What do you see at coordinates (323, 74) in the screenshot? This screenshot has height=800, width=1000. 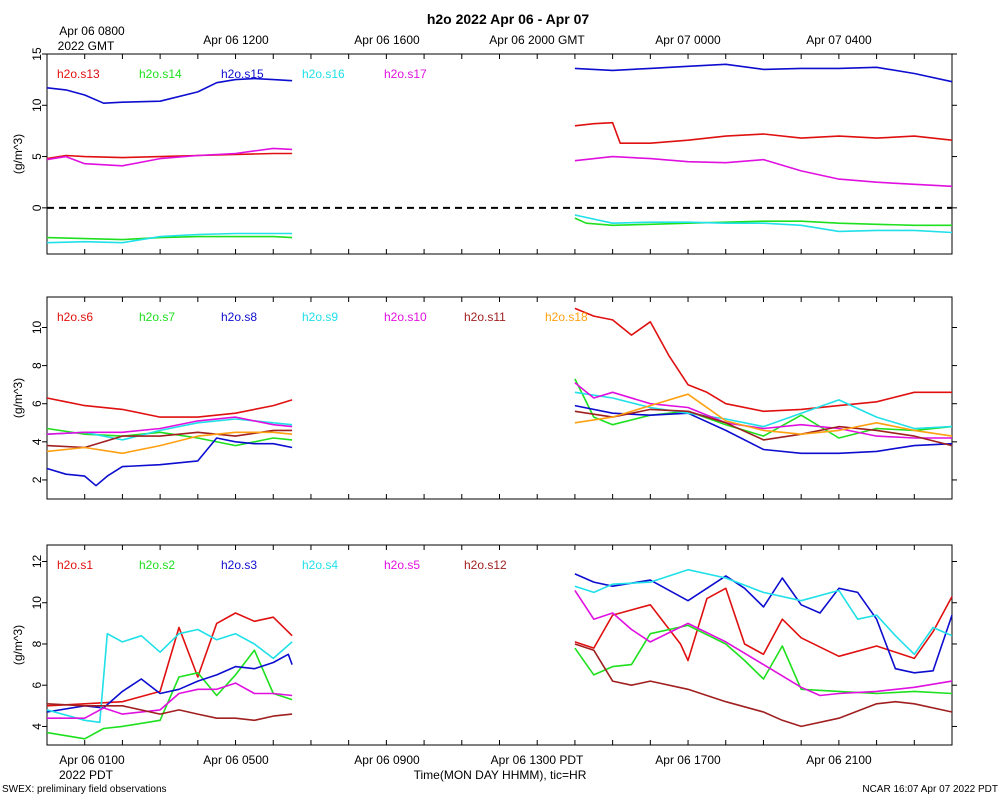 I see `legend-label-h2o-s16: h2o.s16` at bounding box center [323, 74].